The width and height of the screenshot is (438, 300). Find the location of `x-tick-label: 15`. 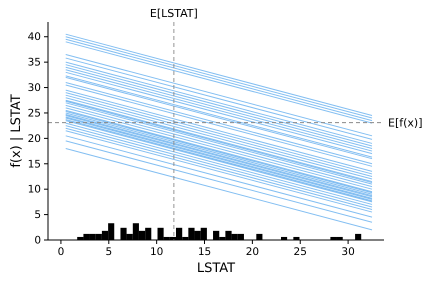

x-tick-label: 15 is located at coordinates (205, 252).